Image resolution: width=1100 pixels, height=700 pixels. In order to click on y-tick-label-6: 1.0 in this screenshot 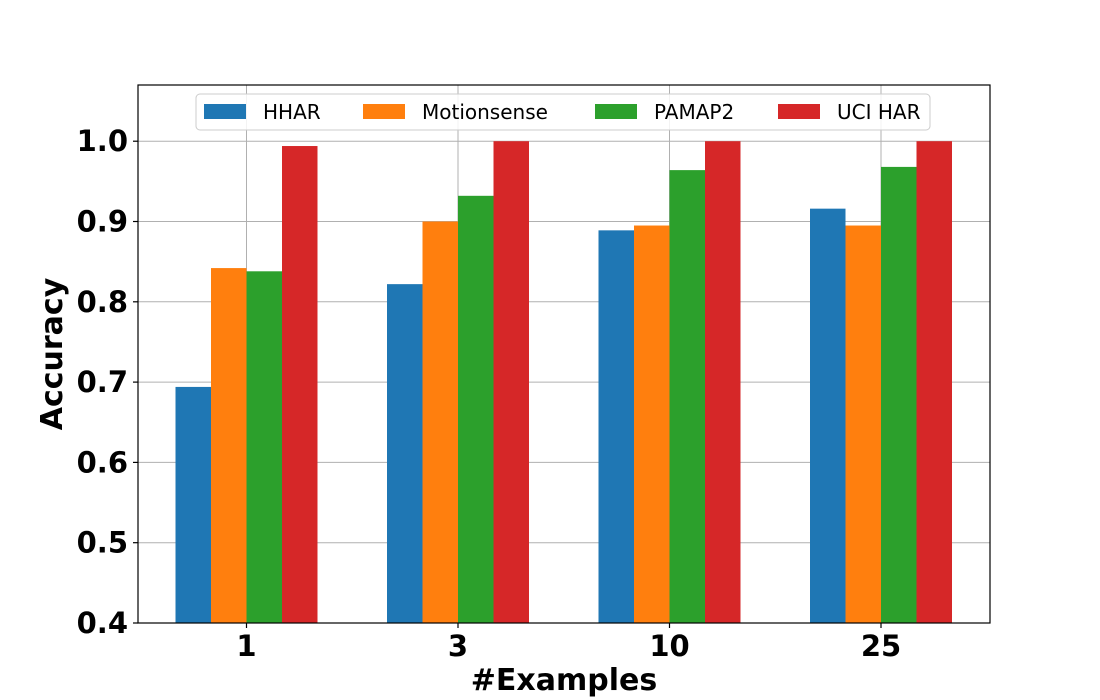, I will do `click(102, 141)`.